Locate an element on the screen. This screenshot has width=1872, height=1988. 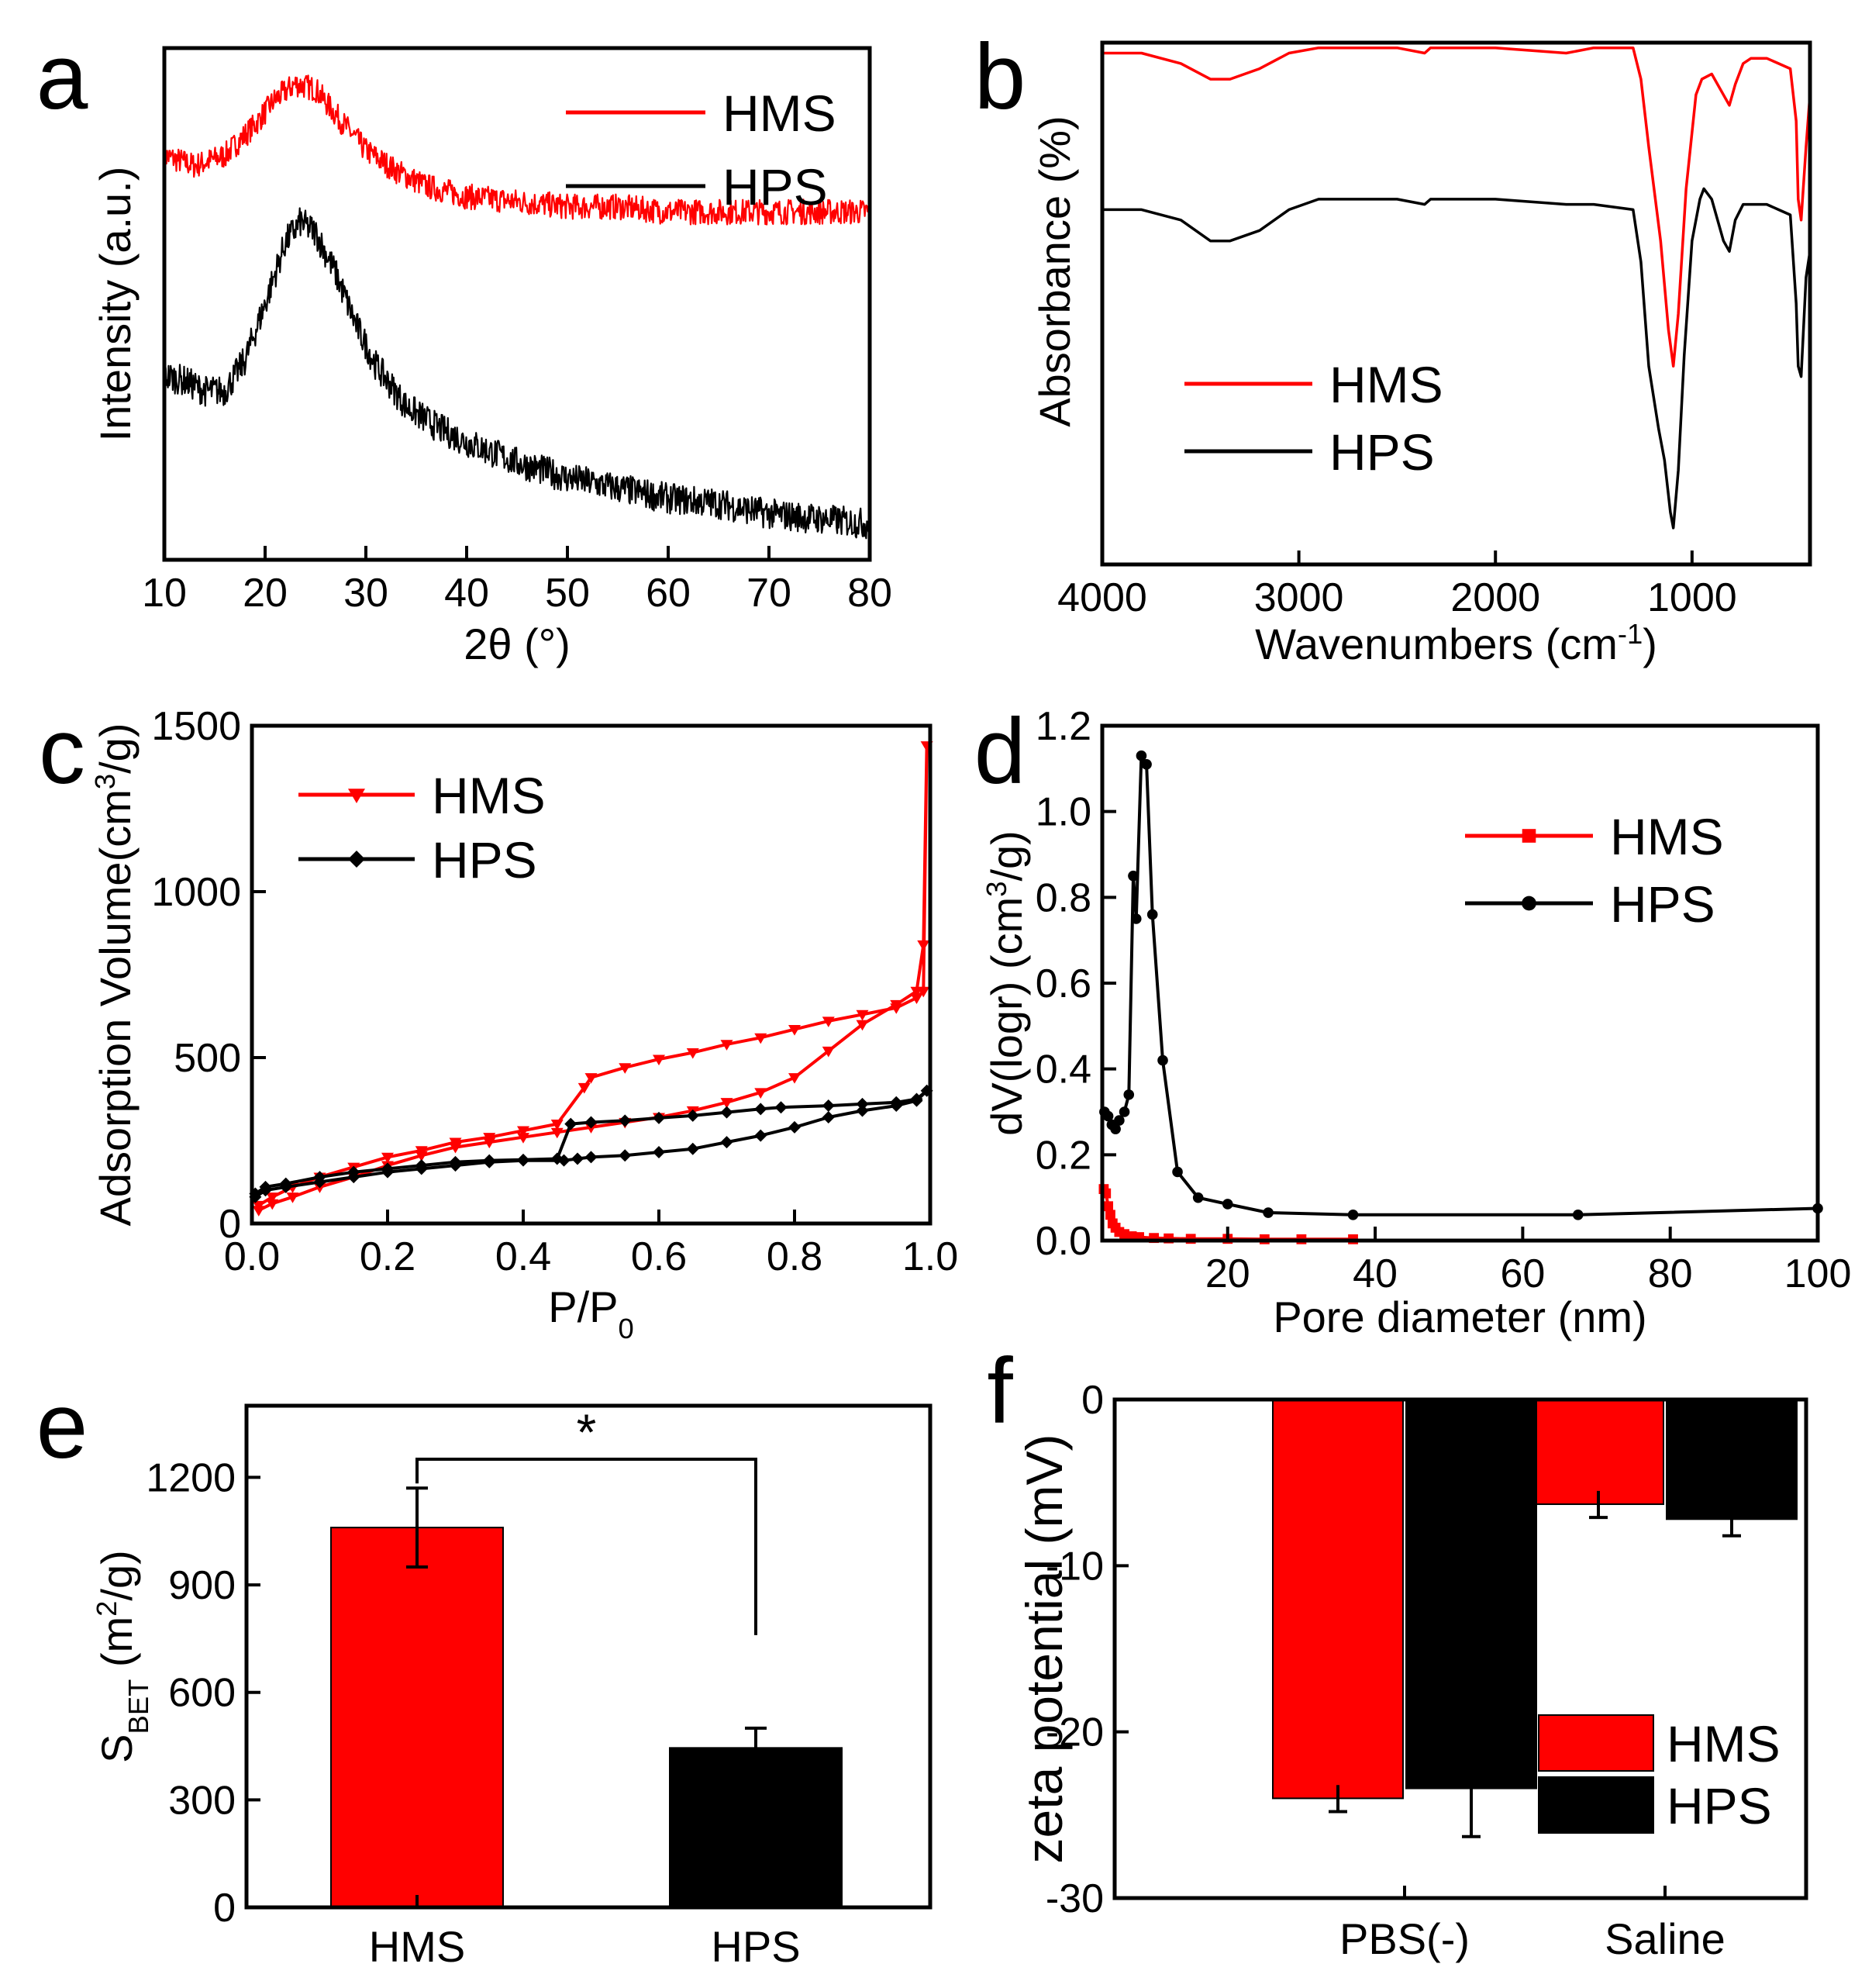
y-tick-label: 0 is located at coordinates (1093, 1400).